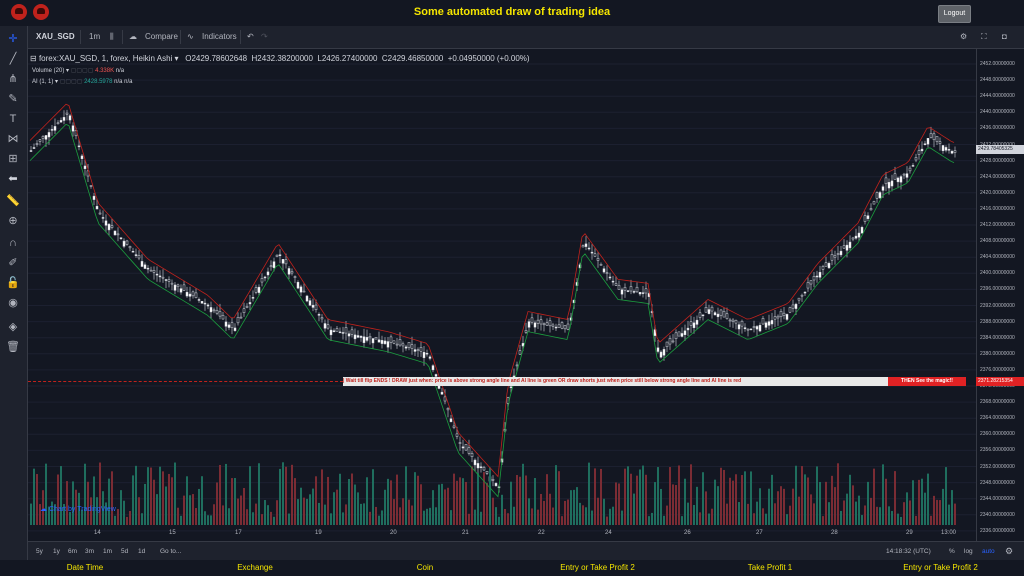 This screenshot has width=1024, height=576. I want to click on price-tick-label: 2372.00000000, so click(997, 386).